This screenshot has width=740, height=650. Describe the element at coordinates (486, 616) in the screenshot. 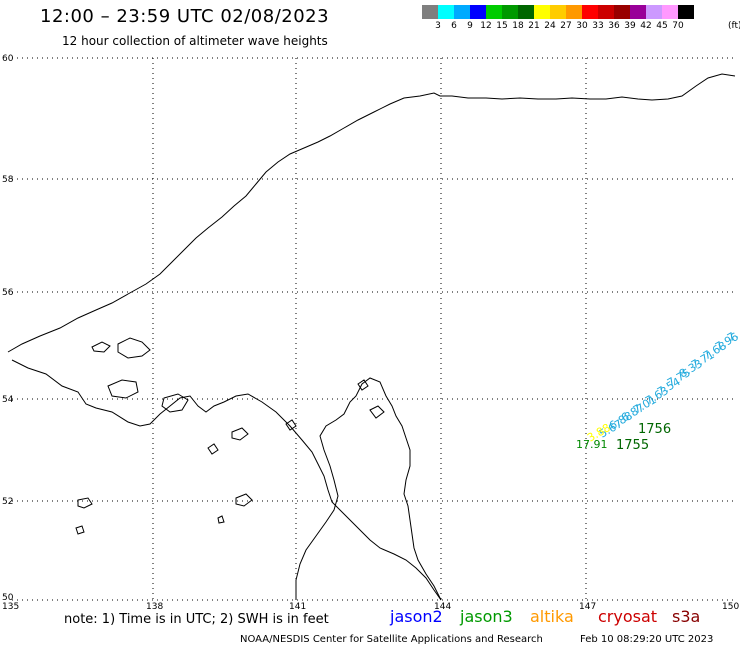

I see `legend-jason3: jason3` at that location.